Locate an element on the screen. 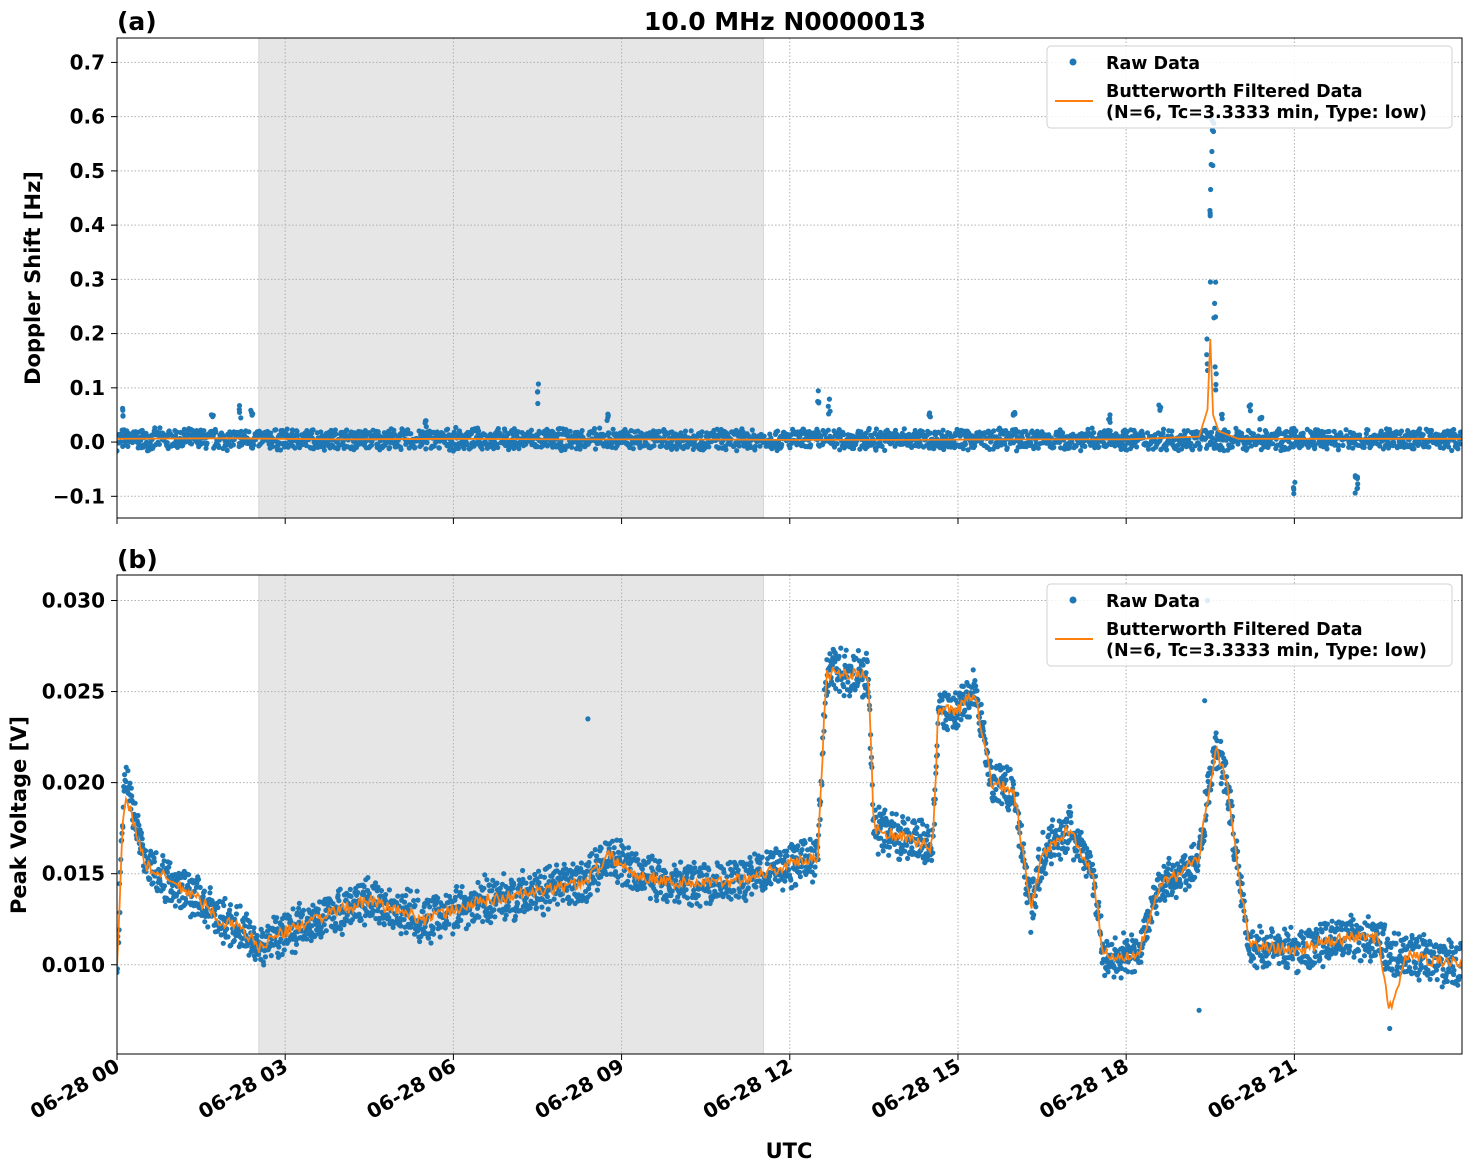 The height and width of the screenshot is (1172, 1472). y-tick-label: 0.0 is located at coordinates (87, 442).